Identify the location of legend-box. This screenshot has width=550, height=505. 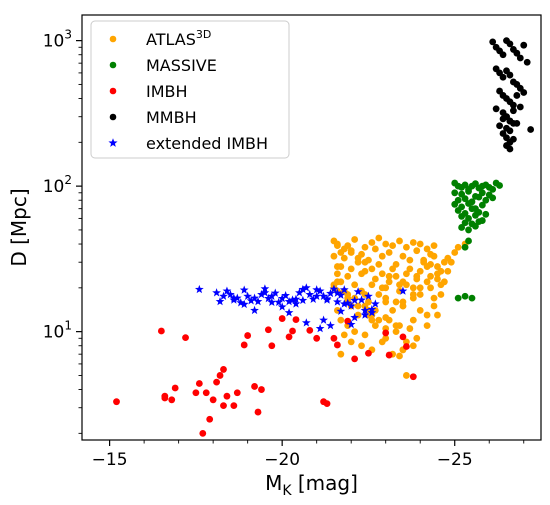
(190, 89).